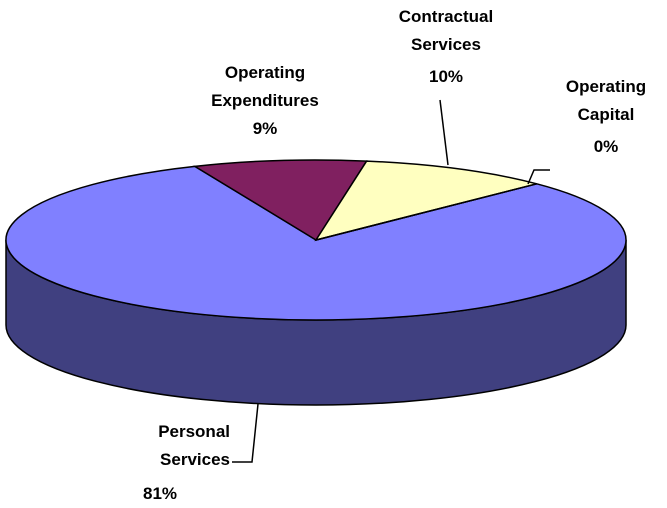 This screenshot has width=667, height=508. What do you see at coordinates (265, 86) in the screenshot?
I see `slice-label: Operating Expenditures` at bounding box center [265, 86].